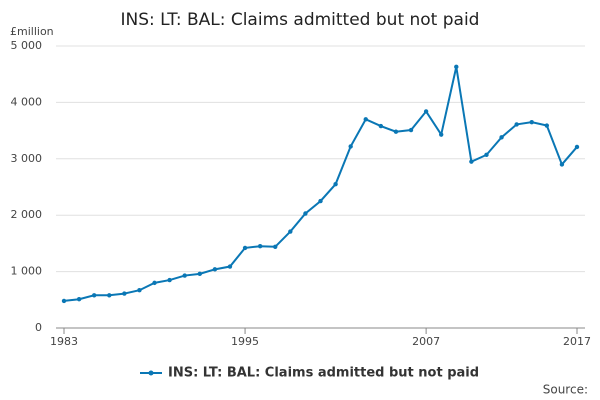 This screenshot has width=600, height=400. What do you see at coordinates (577, 341) in the screenshot?
I see `x-tick-label: 2017` at bounding box center [577, 341].